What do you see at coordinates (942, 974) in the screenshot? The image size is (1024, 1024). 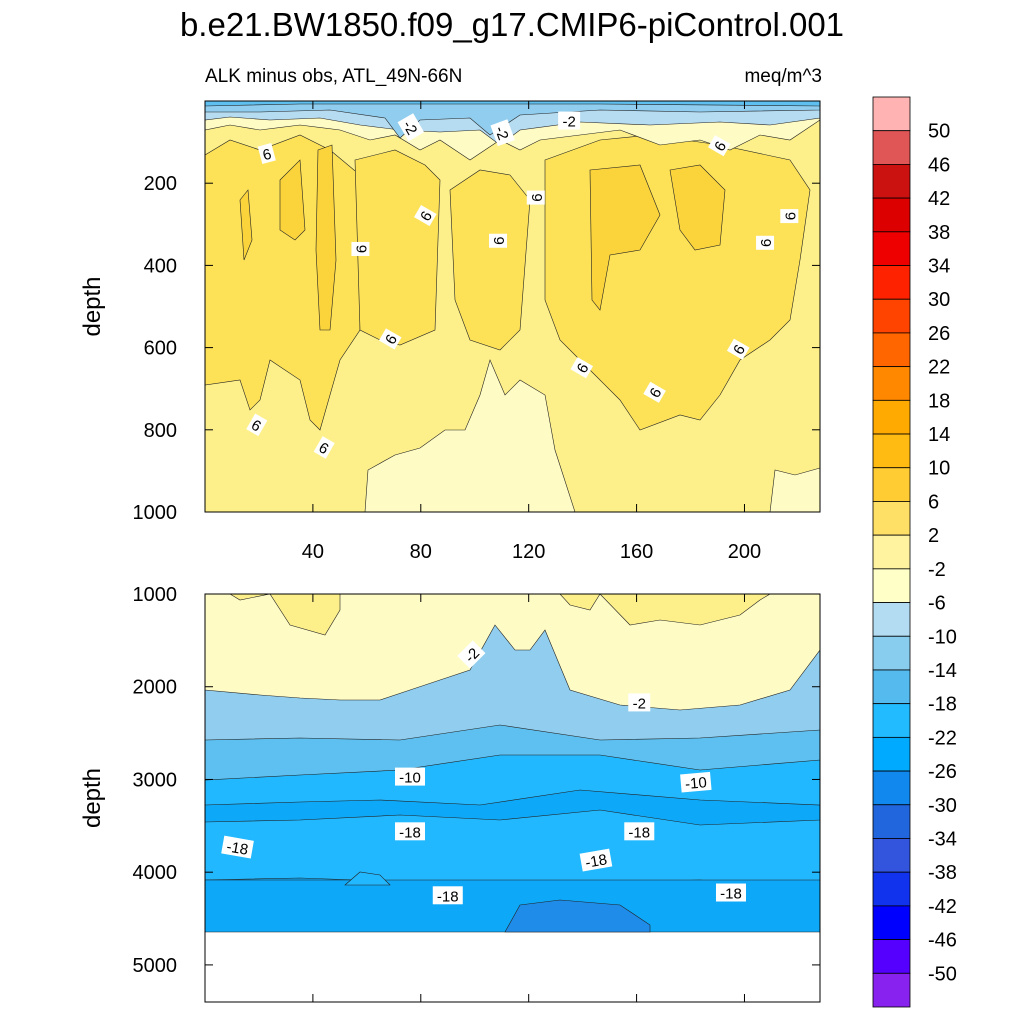 I see `colorbar-label: -50` at bounding box center [942, 974].